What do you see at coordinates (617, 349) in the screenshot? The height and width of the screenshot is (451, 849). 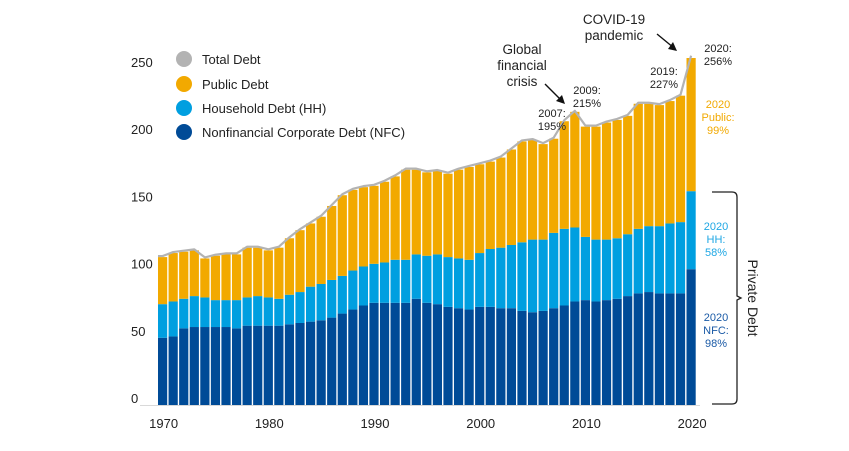 I see `bar-nfc-2013` at bounding box center [617, 349].